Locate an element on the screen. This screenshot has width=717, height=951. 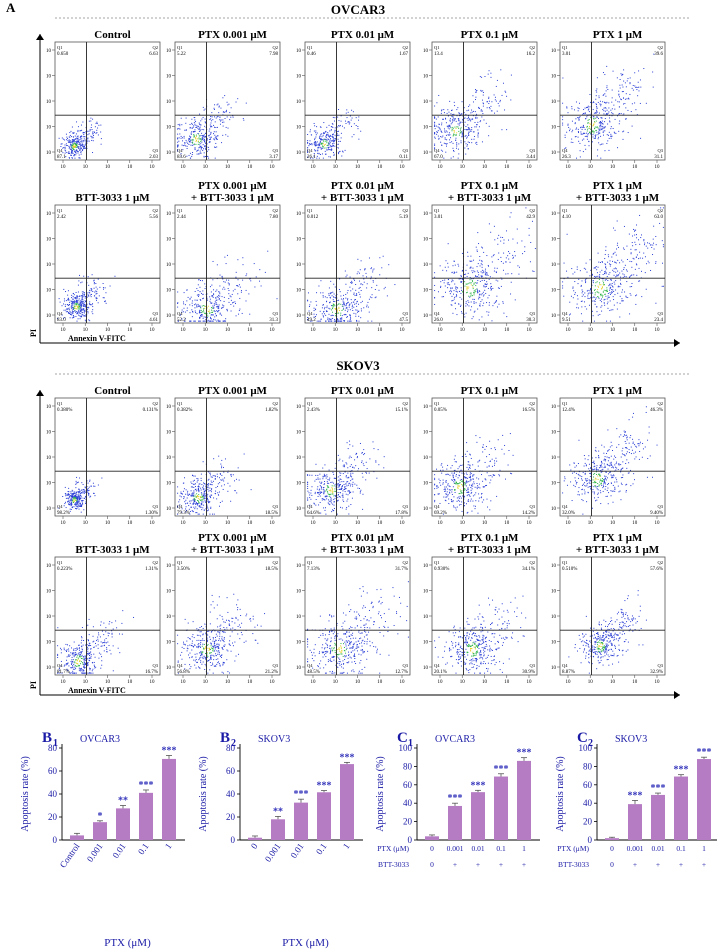
flow-plot-title: PTX 0.01 μM is located at coordinates (363, 186).